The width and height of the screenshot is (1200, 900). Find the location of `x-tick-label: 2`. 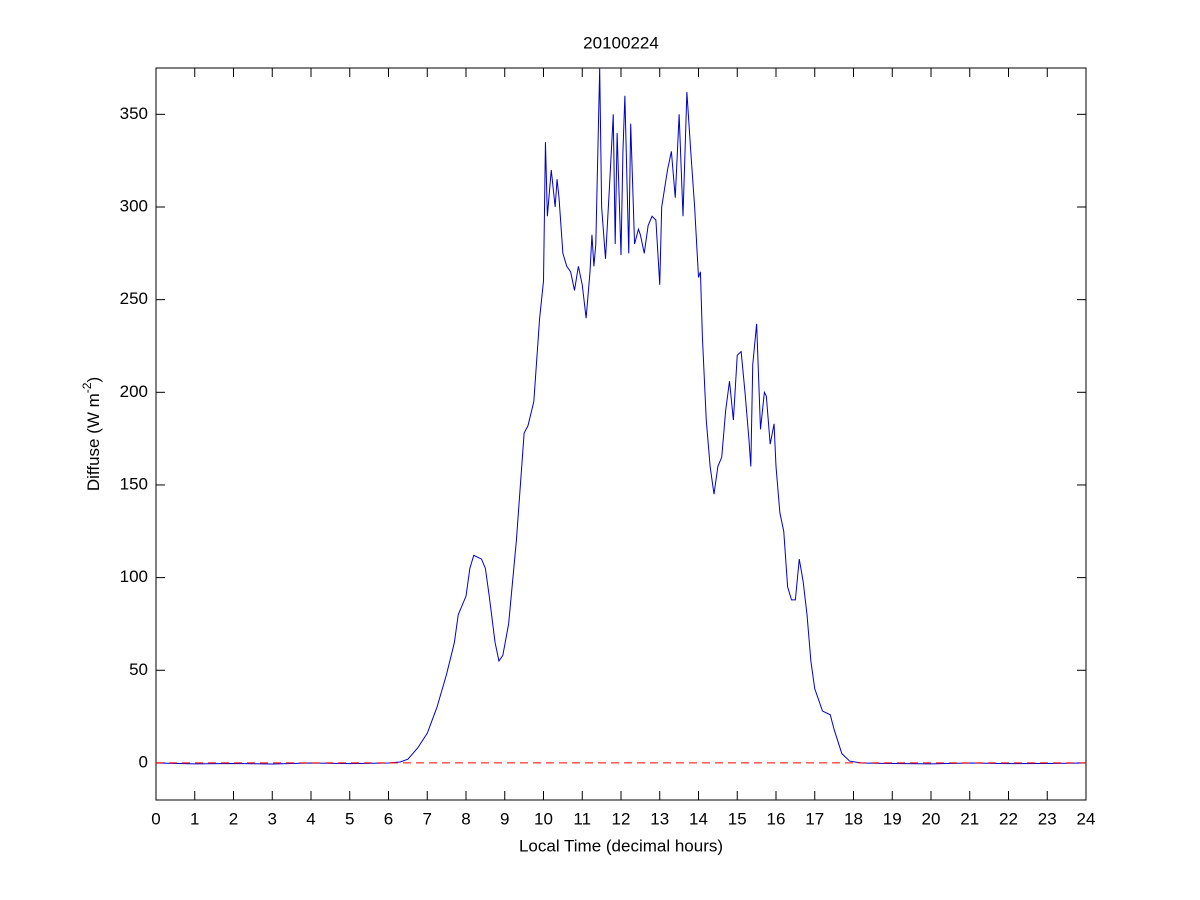

x-tick-label: 2 is located at coordinates (233, 818).